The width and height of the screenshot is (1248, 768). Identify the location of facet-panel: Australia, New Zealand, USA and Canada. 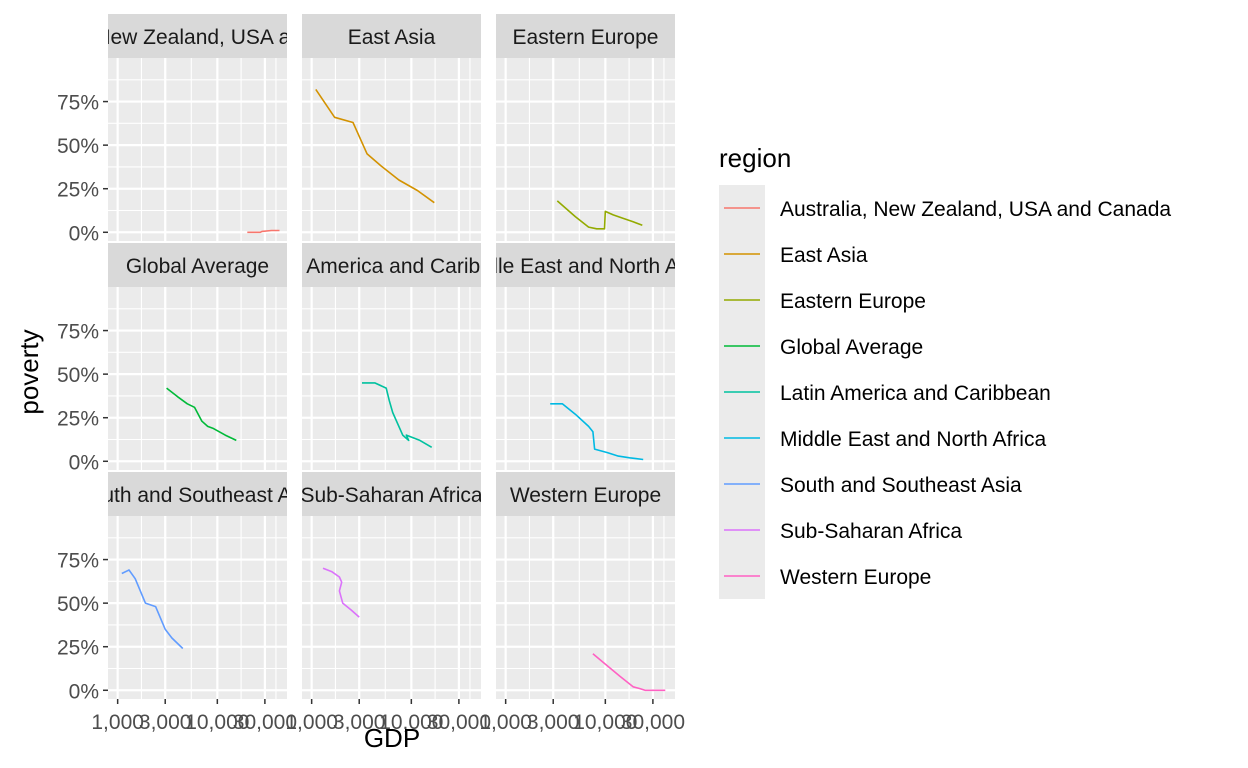
(197, 127).